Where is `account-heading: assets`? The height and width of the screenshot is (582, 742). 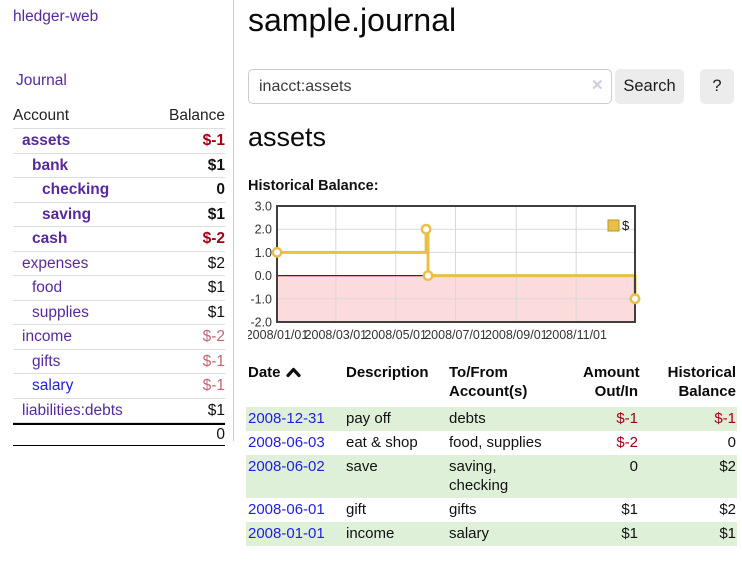
account-heading: assets is located at coordinates (287, 137).